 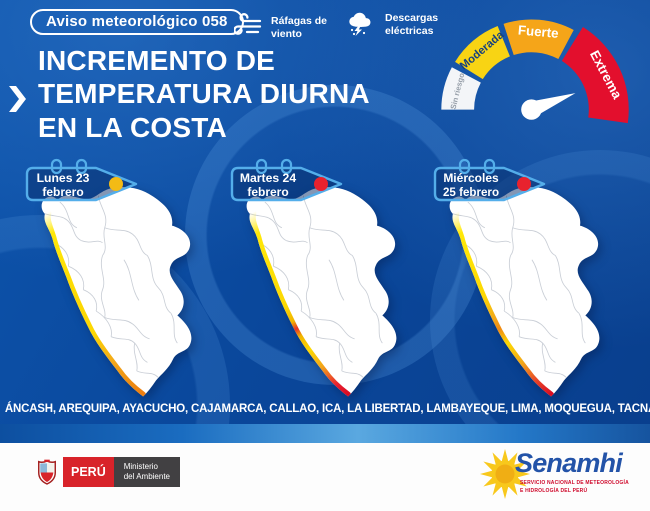 I want to click on peru-wordmark: PERÚ, so click(x=88, y=472).